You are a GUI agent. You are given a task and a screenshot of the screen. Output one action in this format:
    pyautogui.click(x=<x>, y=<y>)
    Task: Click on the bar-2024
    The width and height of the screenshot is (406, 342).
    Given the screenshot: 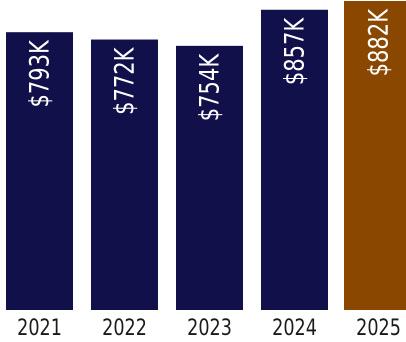 What is the action you would take?
    pyautogui.click(x=294, y=159)
    